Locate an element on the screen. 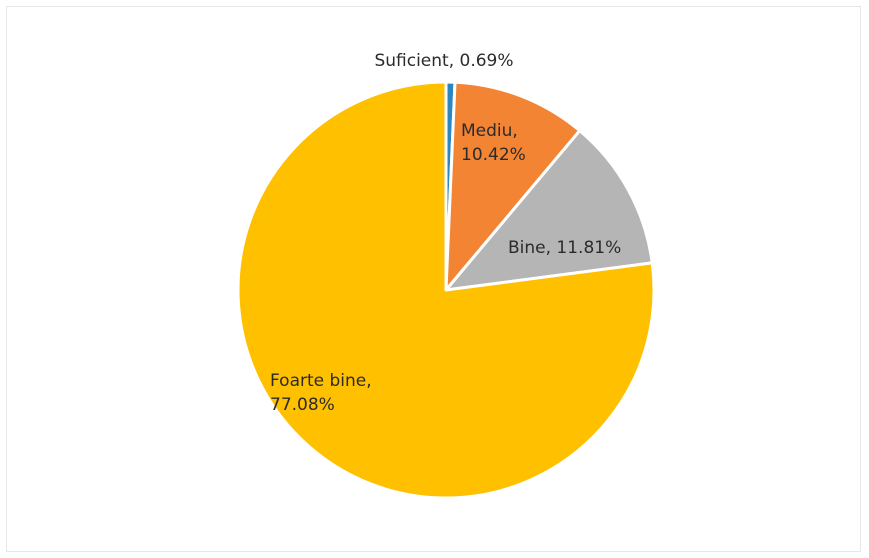 This screenshot has width=869, height=558. pie-slice-bine is located at coordinates (549, 210).